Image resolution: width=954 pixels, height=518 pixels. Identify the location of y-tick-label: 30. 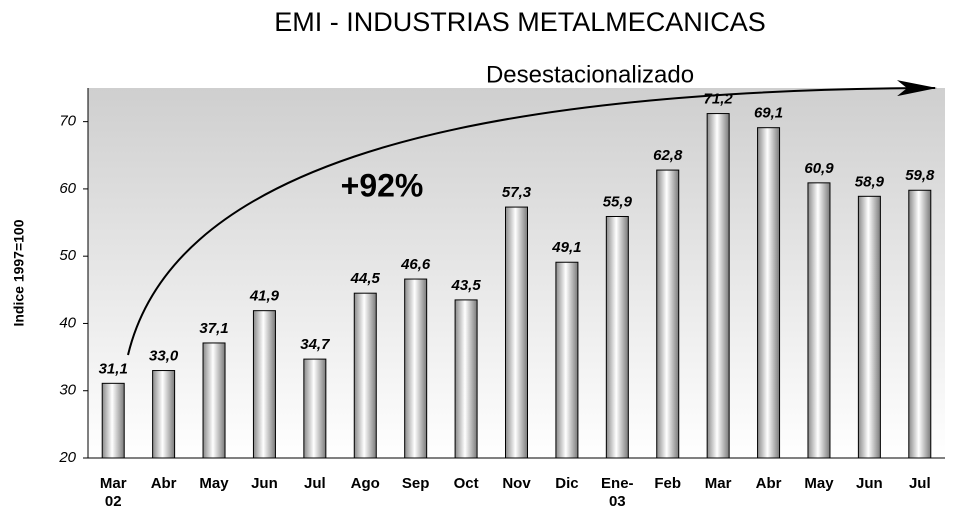
(67, 390).